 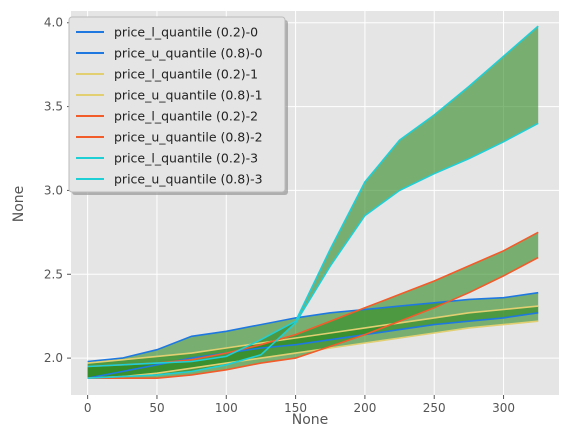 I want to click on y-tick-label: 4.0, so click(x=53, y=23).